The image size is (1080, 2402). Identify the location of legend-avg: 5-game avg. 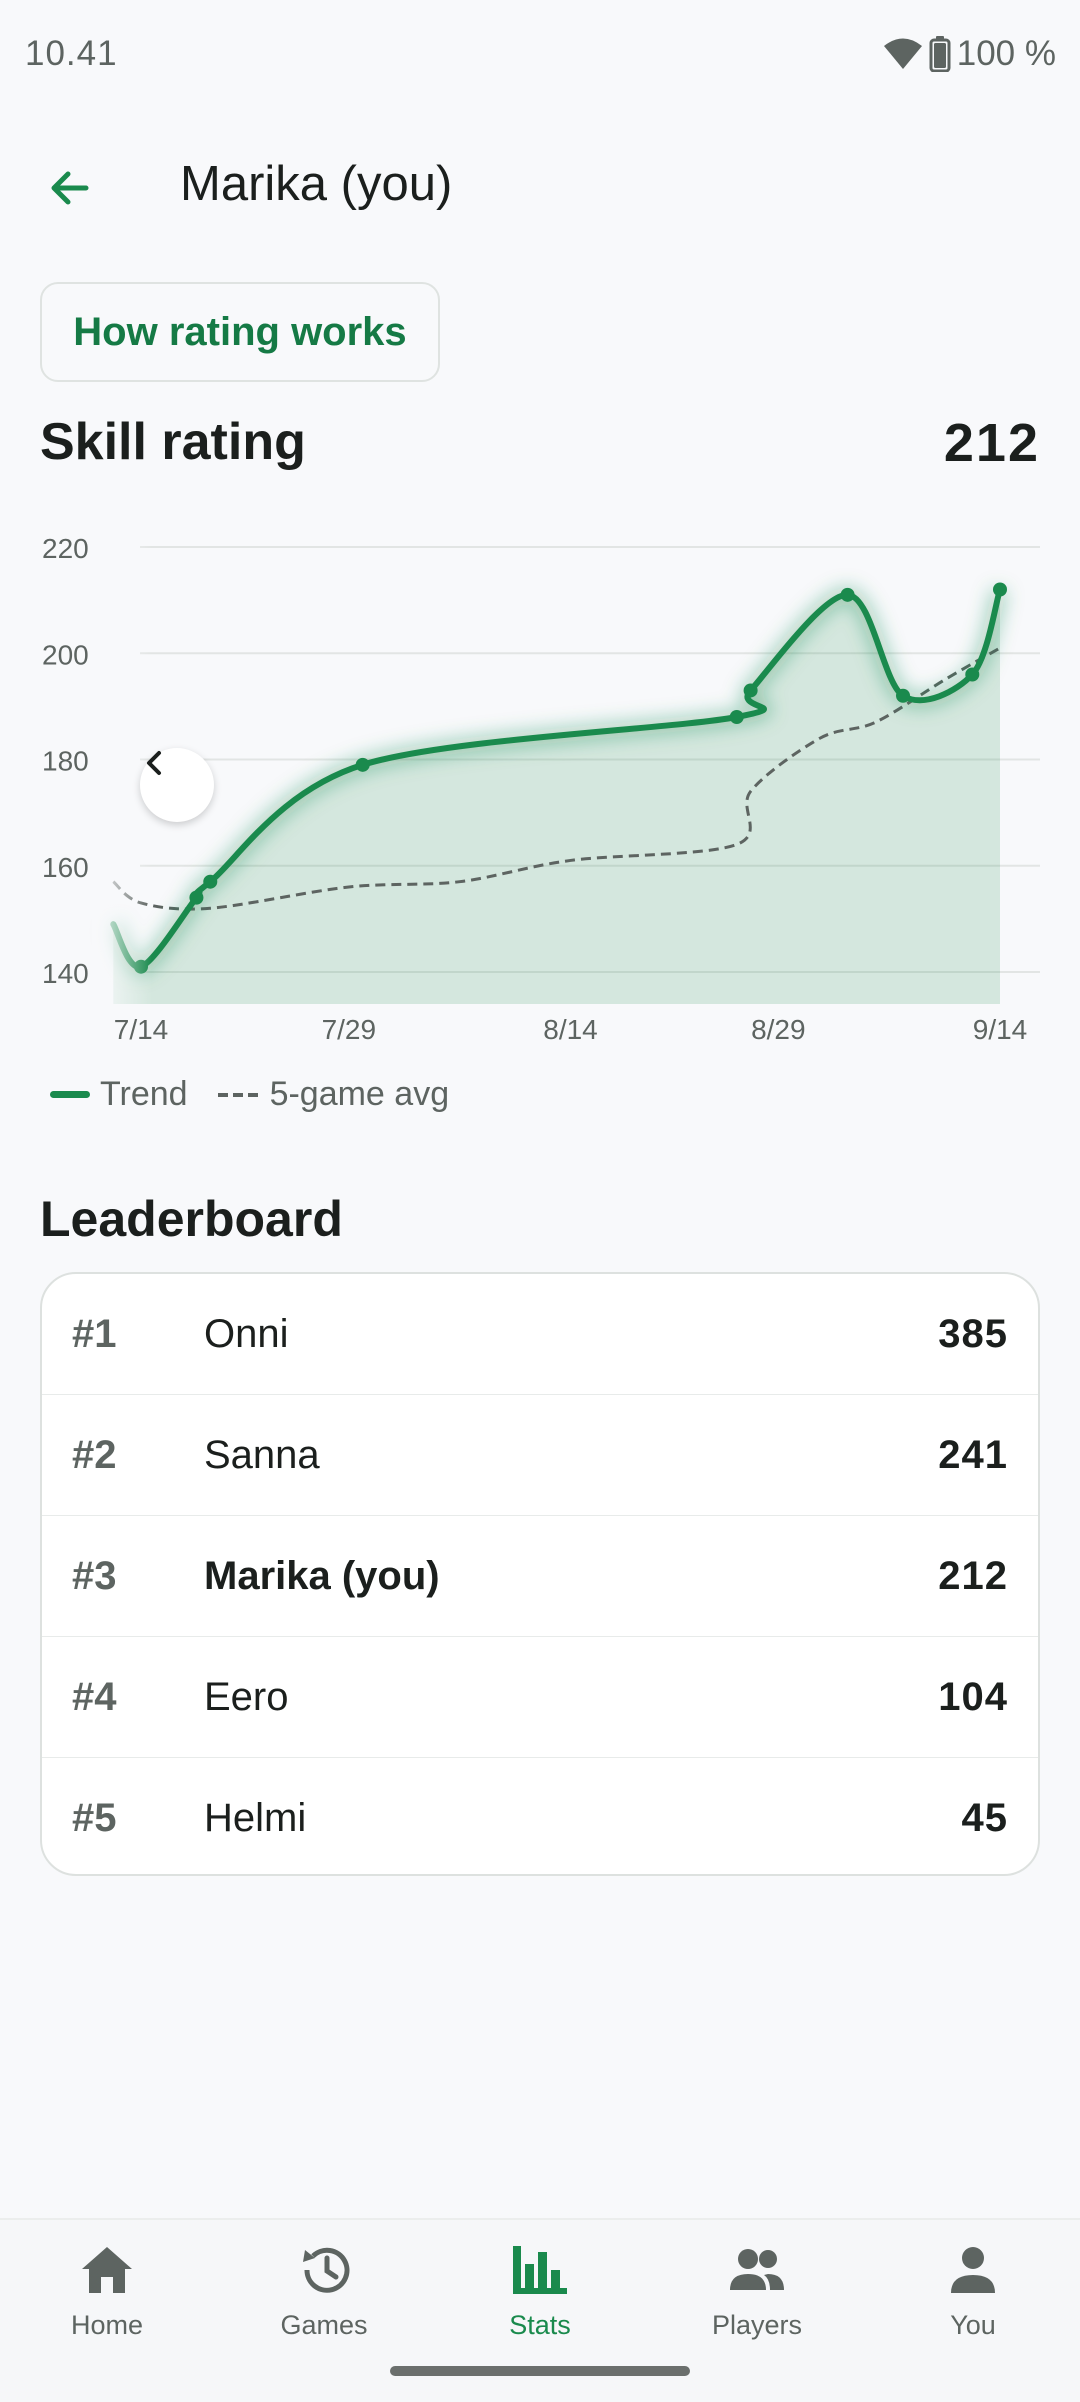
(333, 1094).